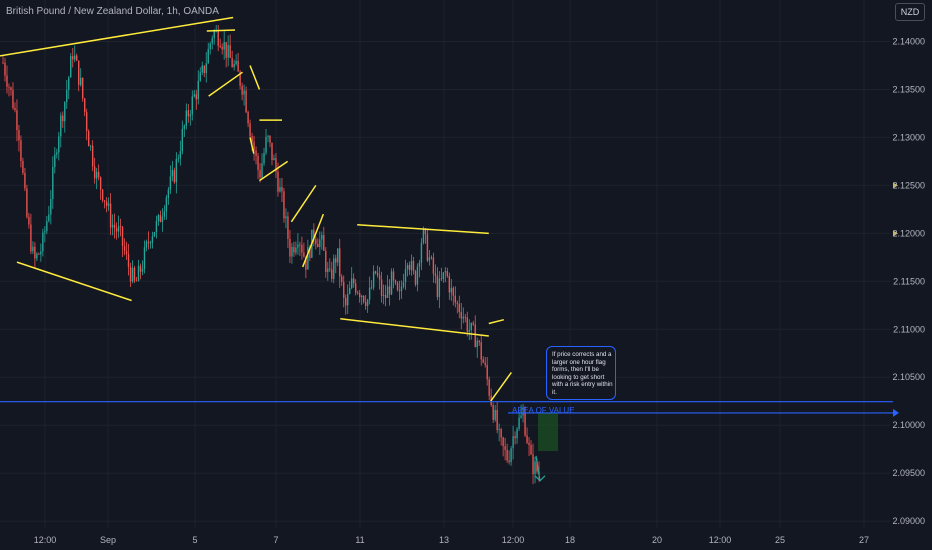  Describe the element at coordinates (864, 540) in the screenshot. I see `time-tick-11: 27` at that location.